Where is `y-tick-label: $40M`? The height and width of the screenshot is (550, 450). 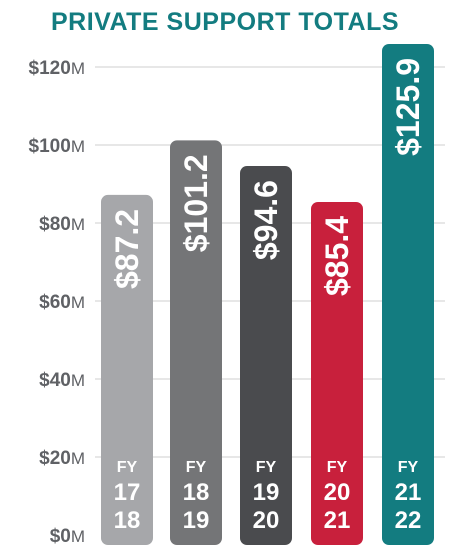 y-tick-label: $40M is located at coordinates (62, 380).